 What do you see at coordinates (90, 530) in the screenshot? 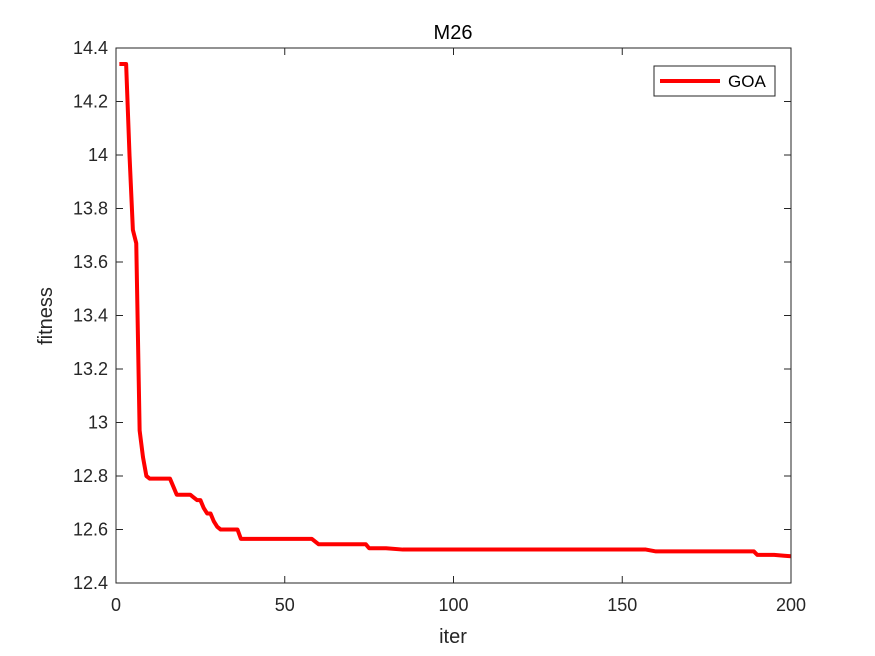
I see `y-tick-label: 12.6` at bounding box center [90, 530].